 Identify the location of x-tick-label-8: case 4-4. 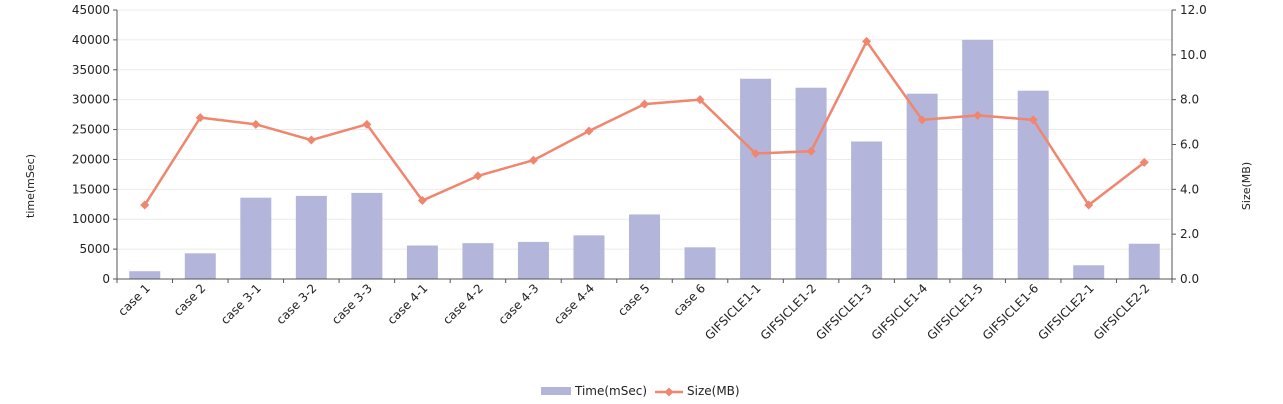
(574, 304).